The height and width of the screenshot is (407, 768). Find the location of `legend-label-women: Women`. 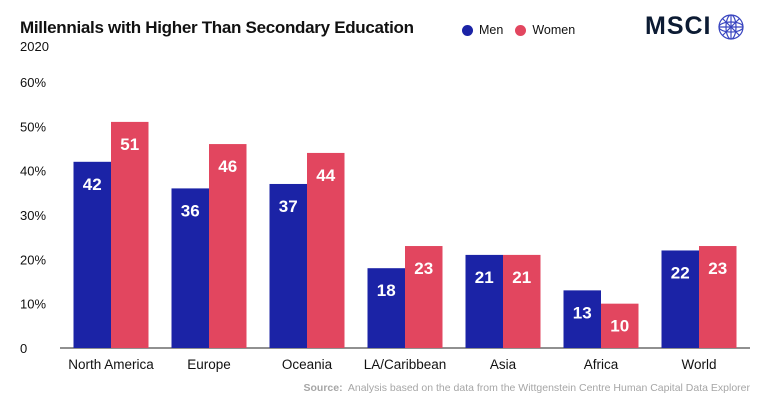

legend-label-women: Women is located at coordinates (554, 30).